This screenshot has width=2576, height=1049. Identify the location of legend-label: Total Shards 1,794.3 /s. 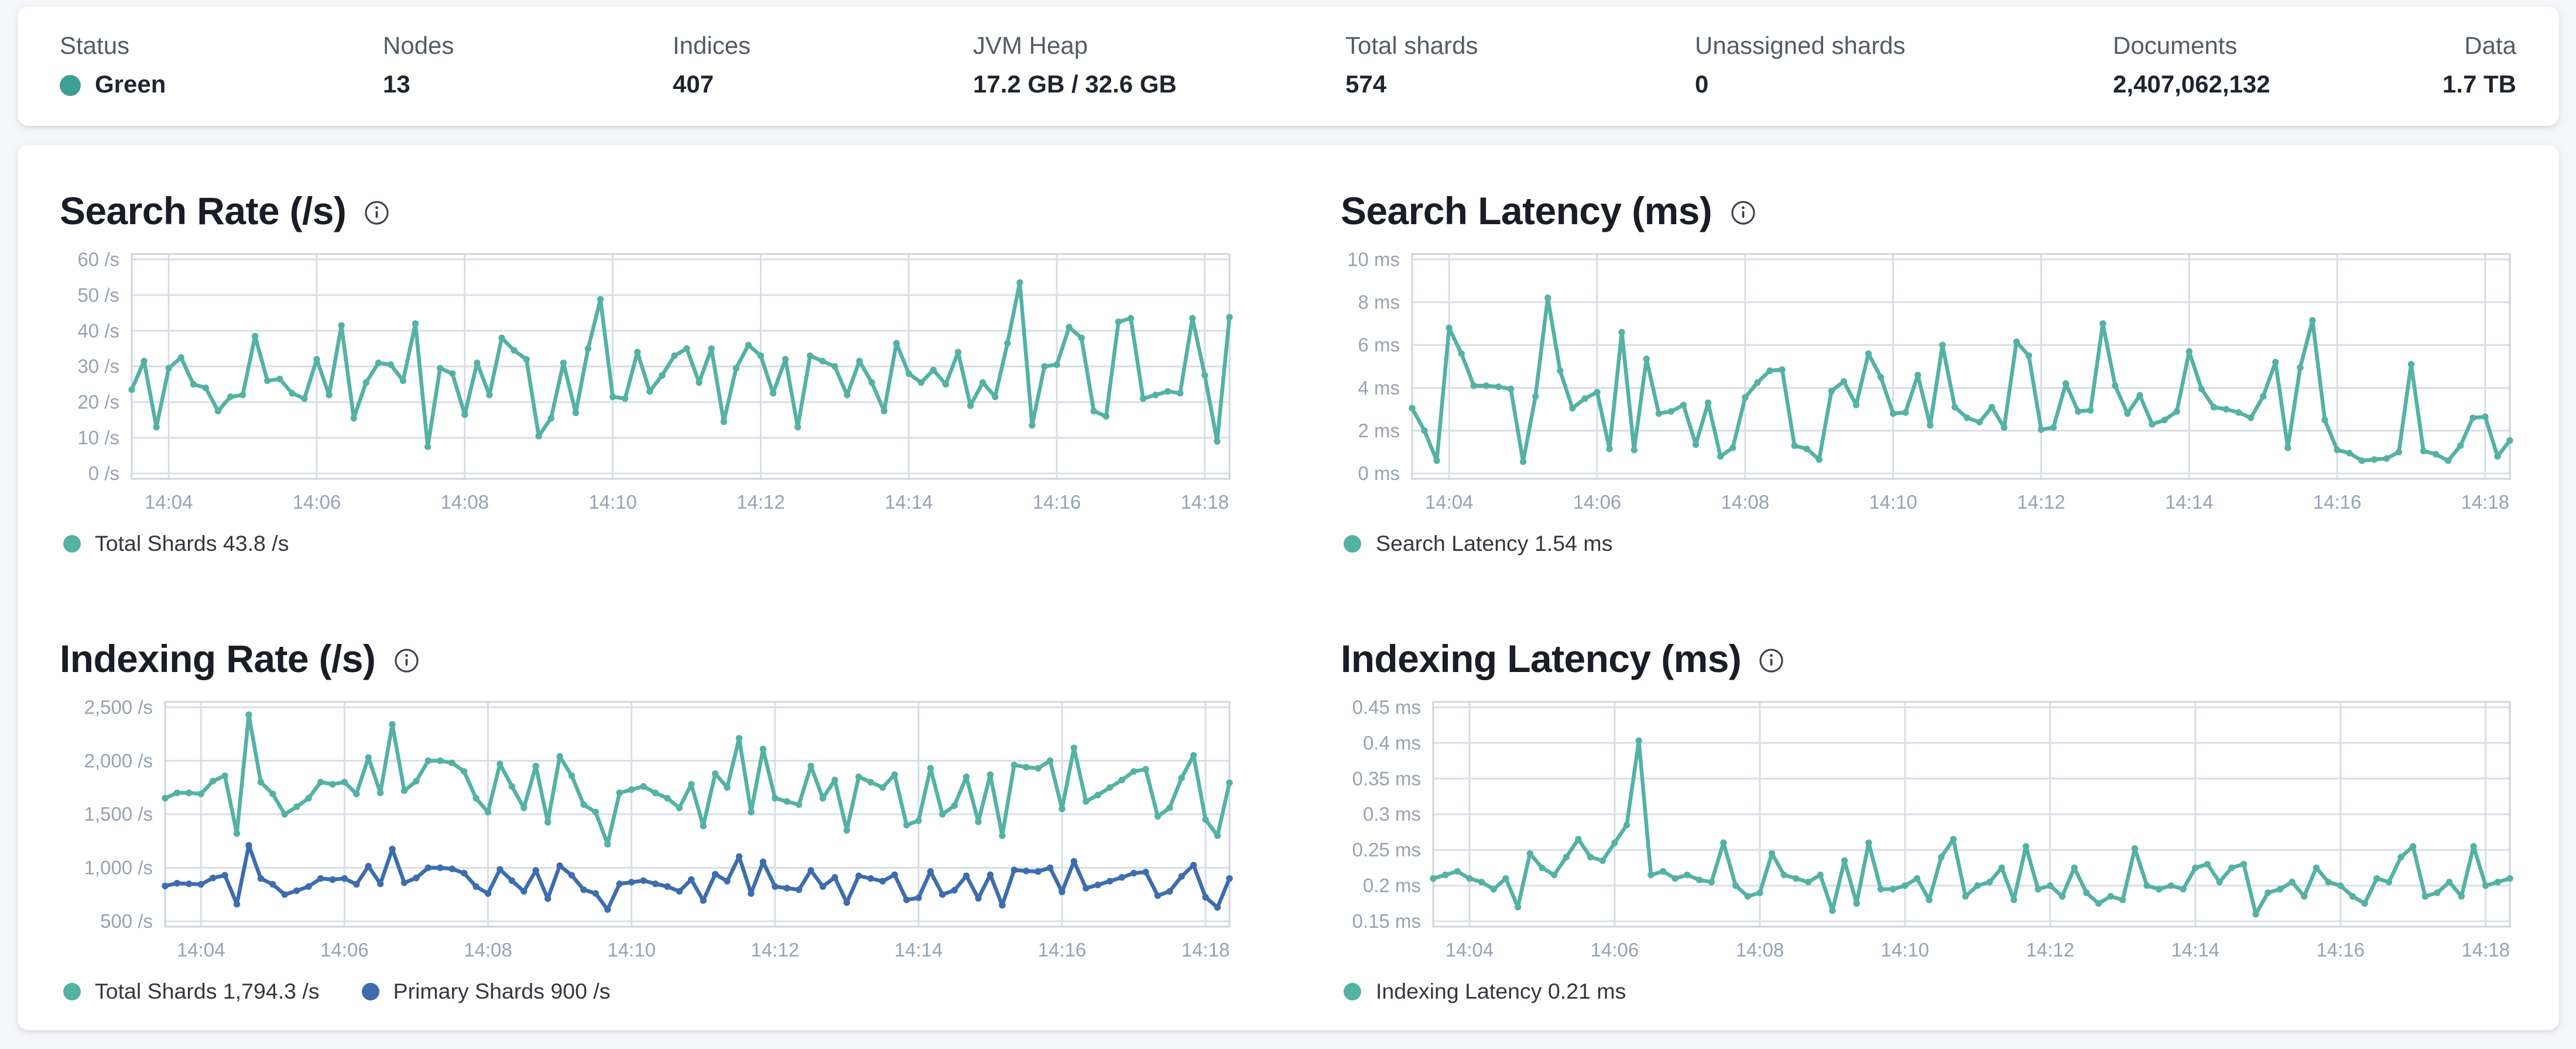
(207, 992).